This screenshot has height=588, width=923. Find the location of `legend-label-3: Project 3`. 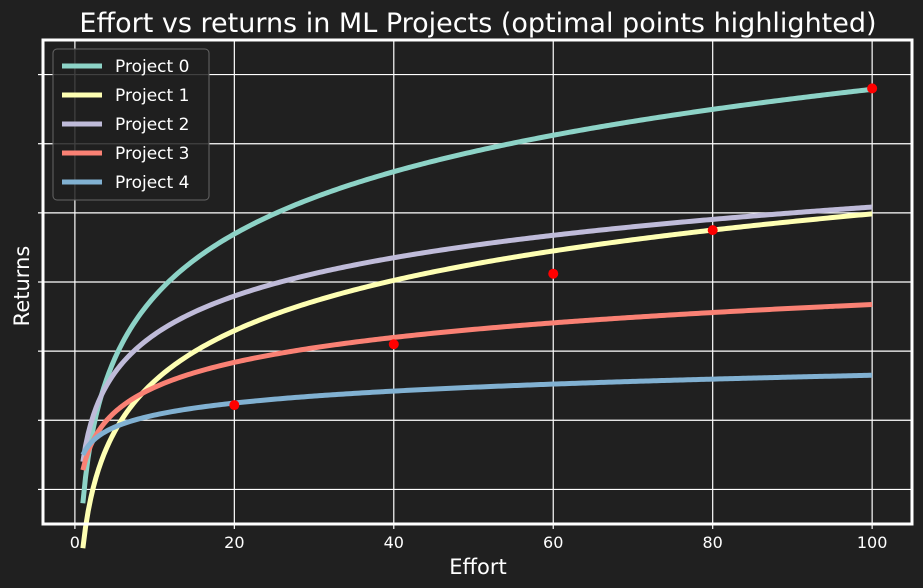

legend-label-3: Project 3 is located at coordinates (152, 154).